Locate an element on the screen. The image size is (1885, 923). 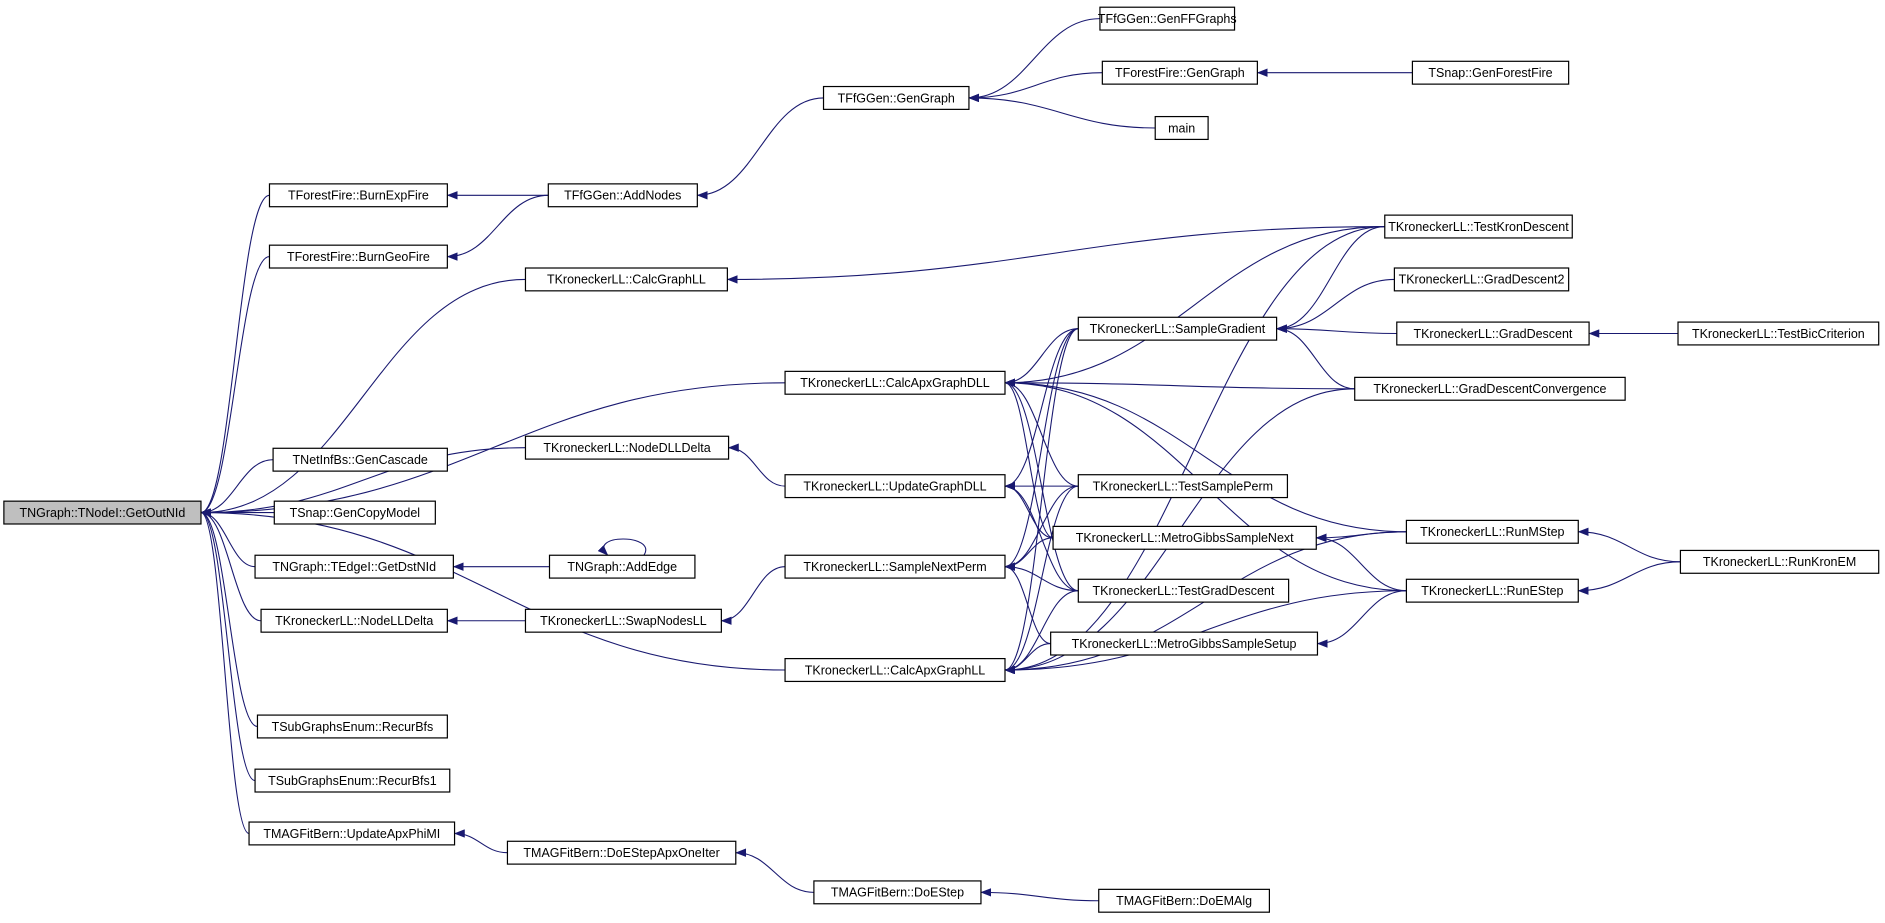
edge-add-nodes-to-burn-geo-fire is located at coordinates (497, 227).